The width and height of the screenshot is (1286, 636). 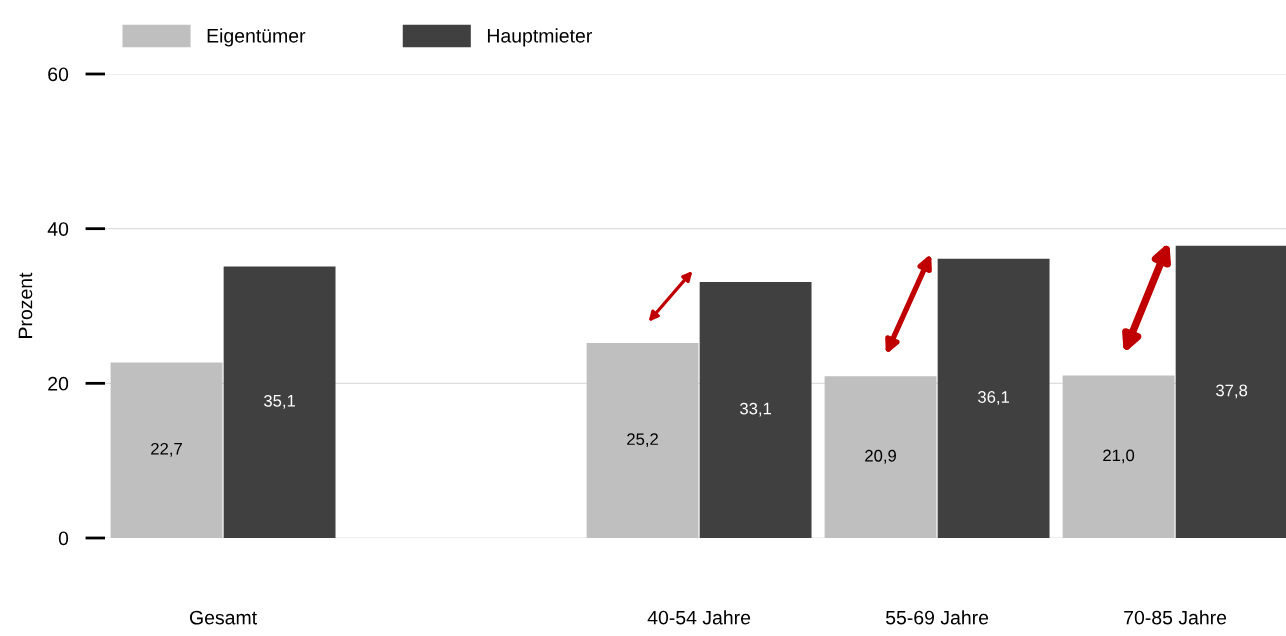 I want to click on data-label: 33,1, so click(x=755, y=409).